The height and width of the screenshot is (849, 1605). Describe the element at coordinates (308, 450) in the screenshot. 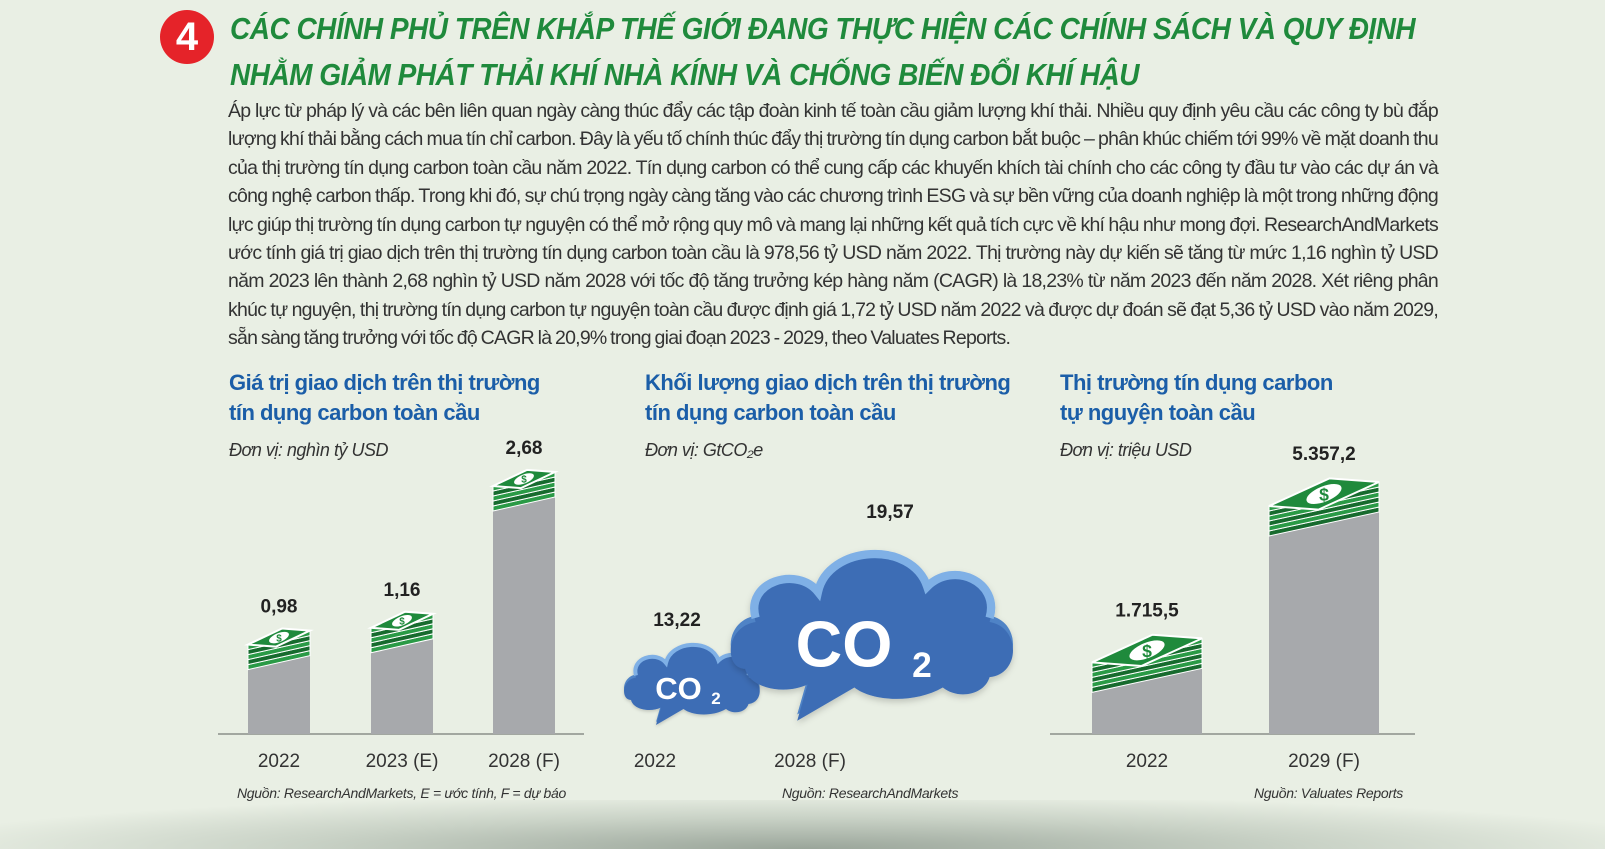

I see `chart1-unit: Đơn vị: nghìn tỷ USD` at that location.